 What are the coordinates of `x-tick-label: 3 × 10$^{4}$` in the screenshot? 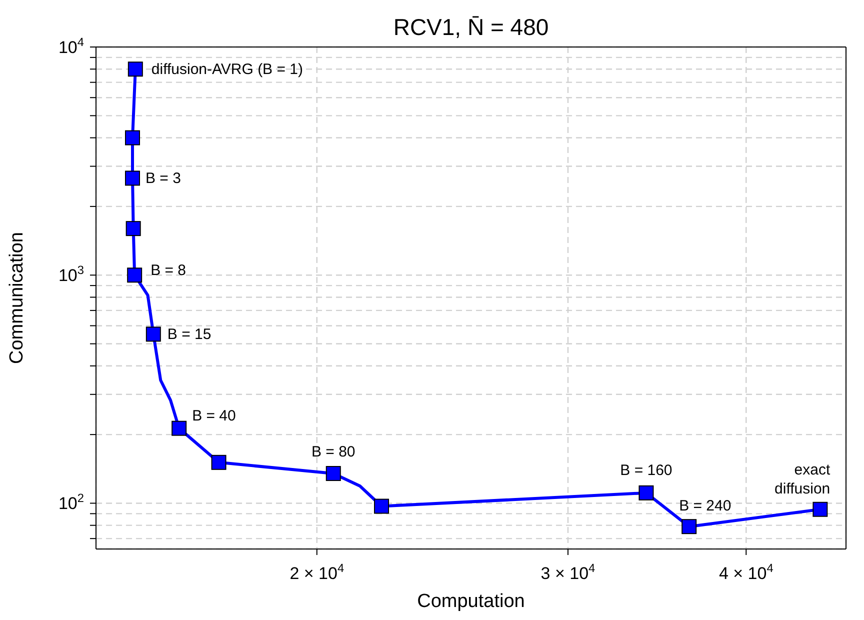 It's located at (568, 572).